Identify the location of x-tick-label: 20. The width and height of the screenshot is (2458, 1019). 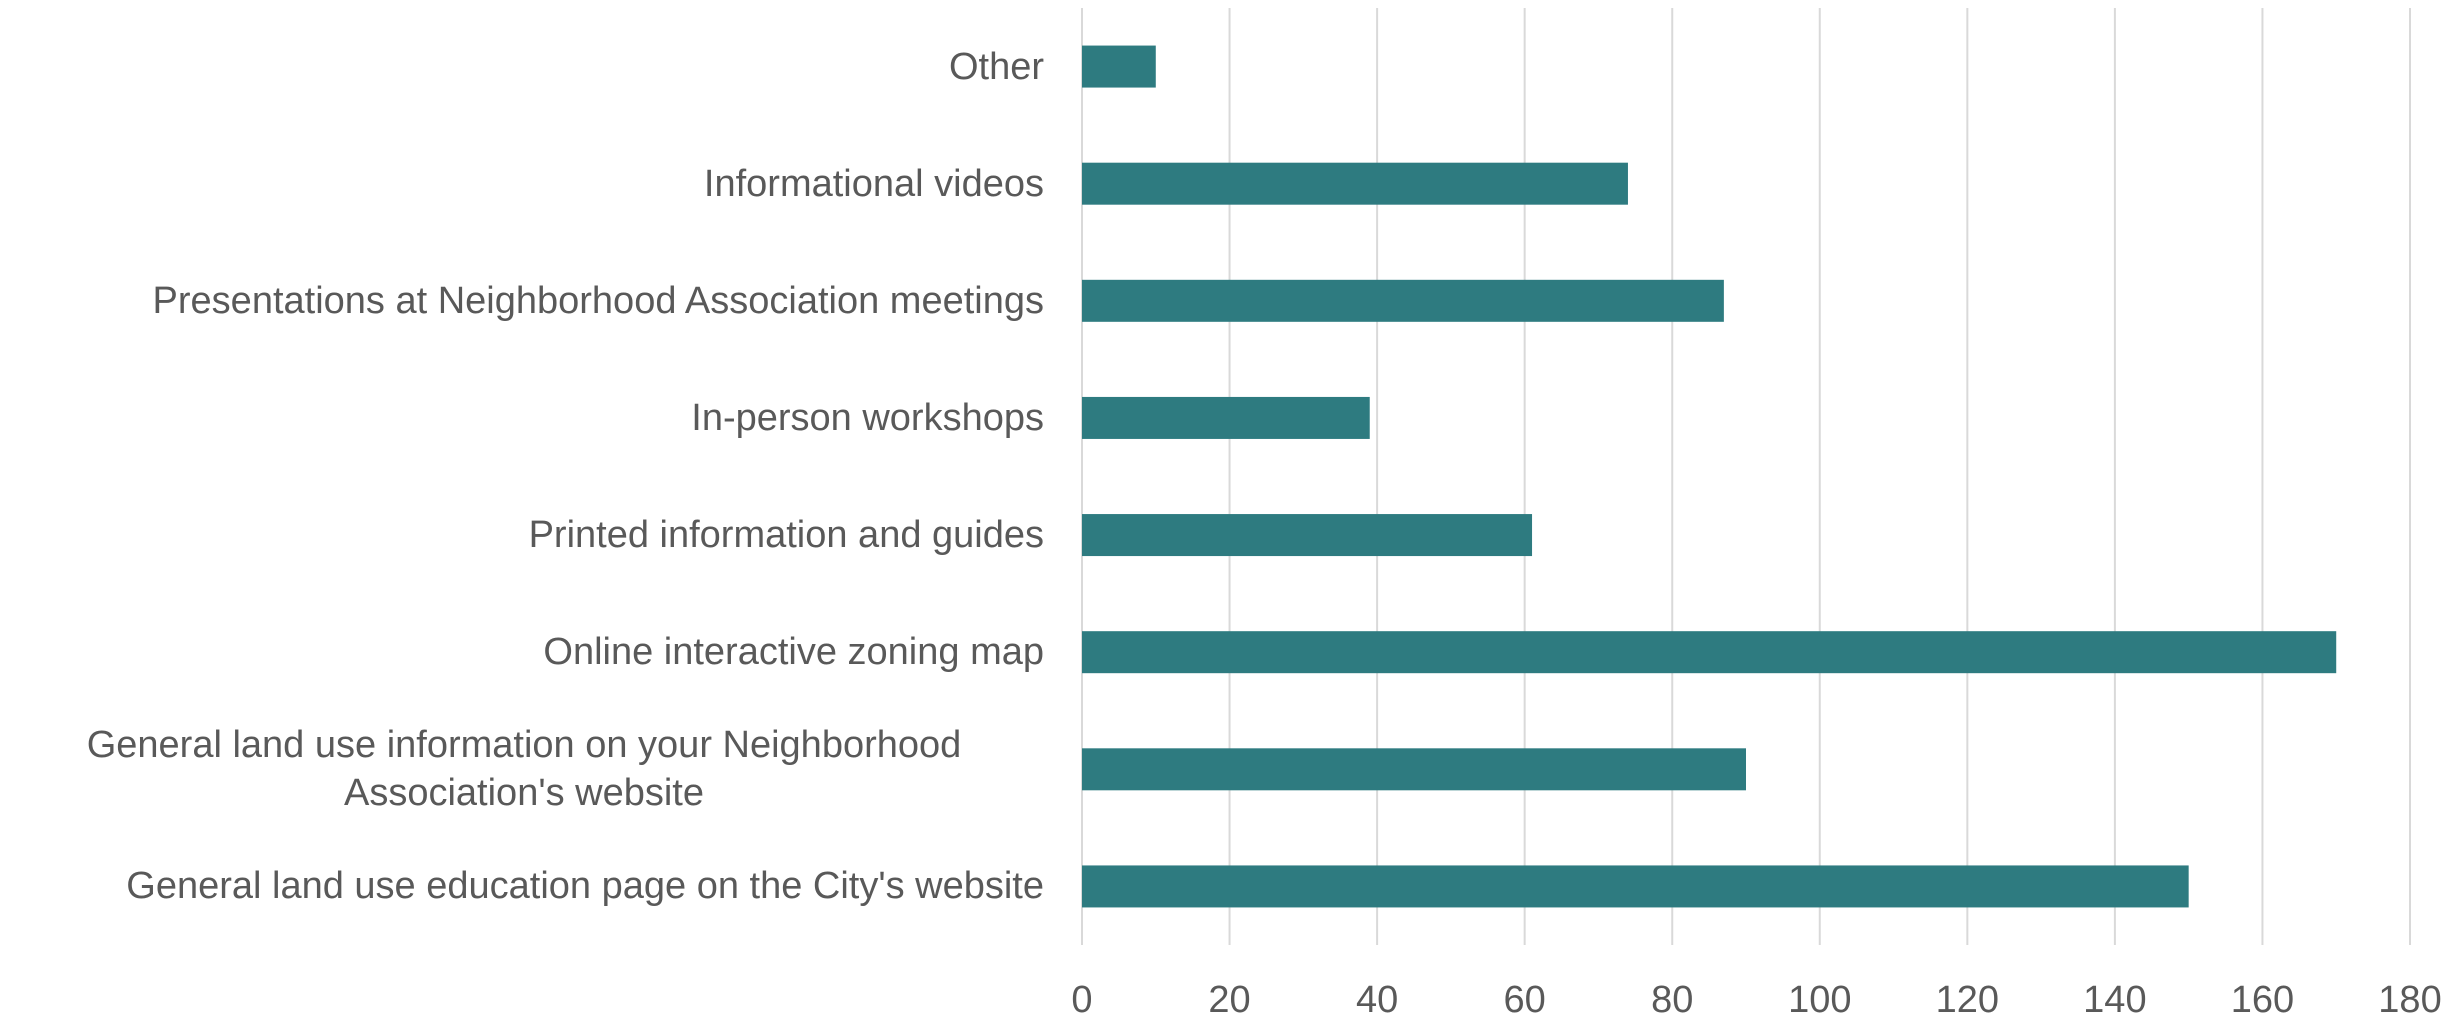
(1229, 999).